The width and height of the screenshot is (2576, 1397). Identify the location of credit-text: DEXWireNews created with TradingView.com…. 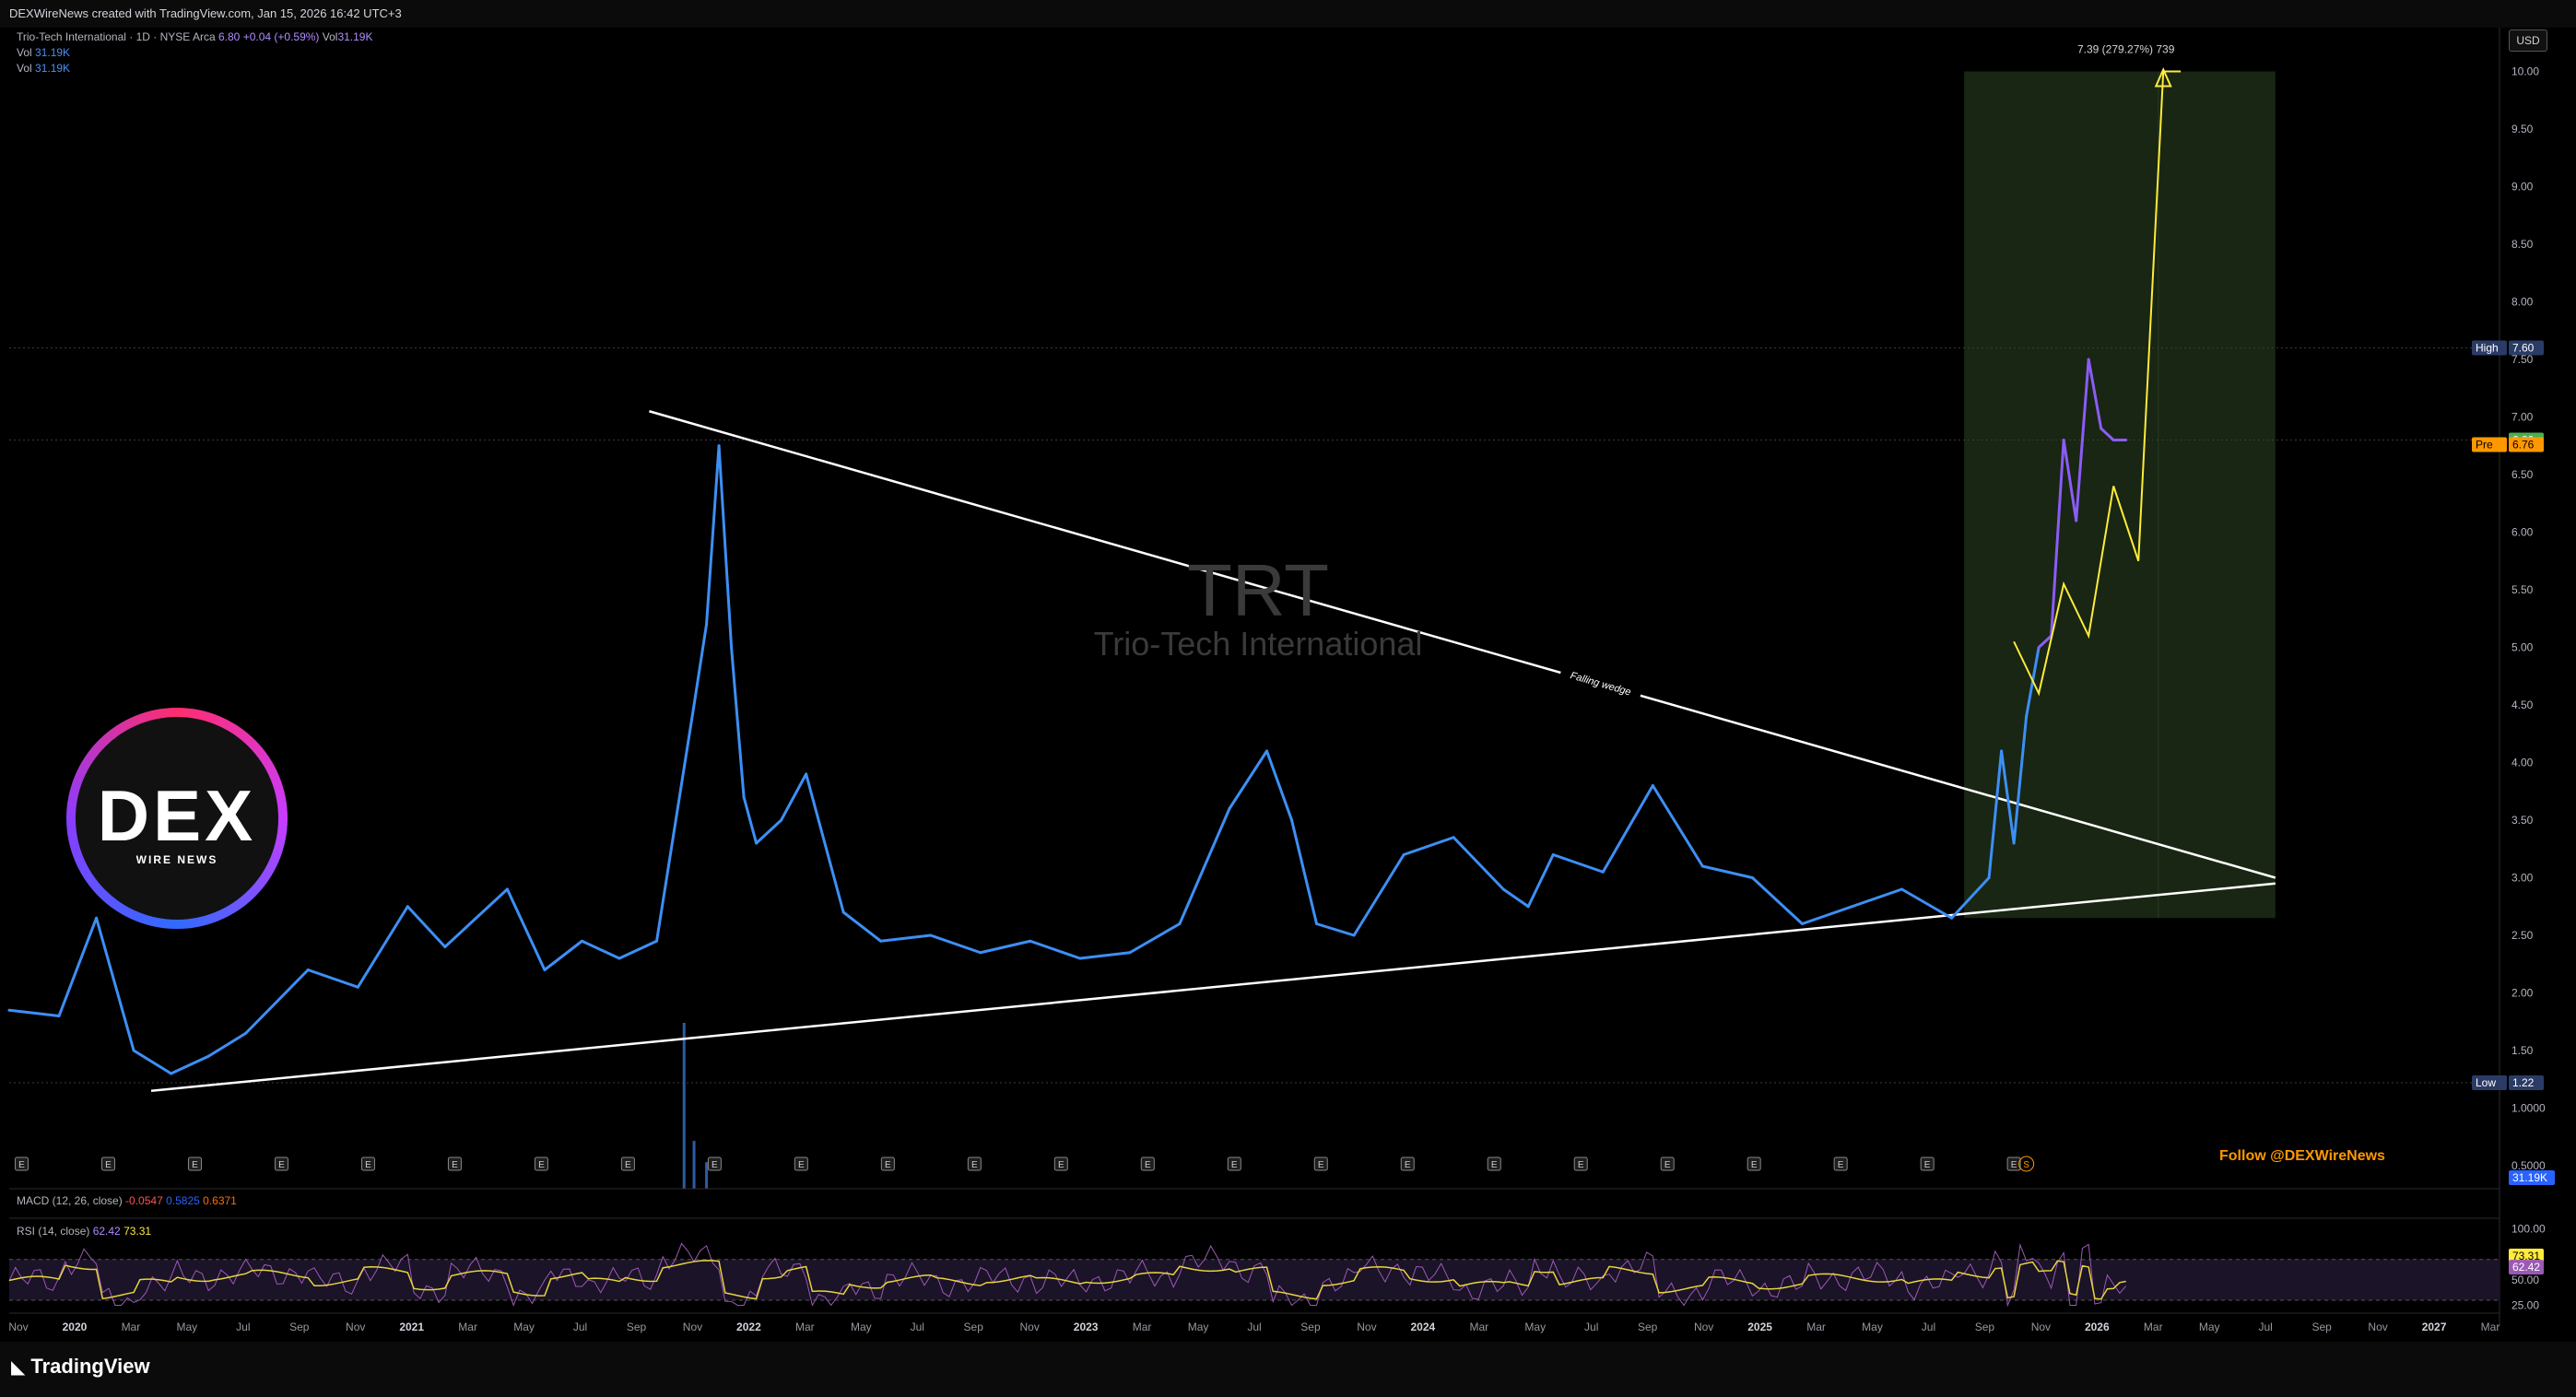
(206, 13).